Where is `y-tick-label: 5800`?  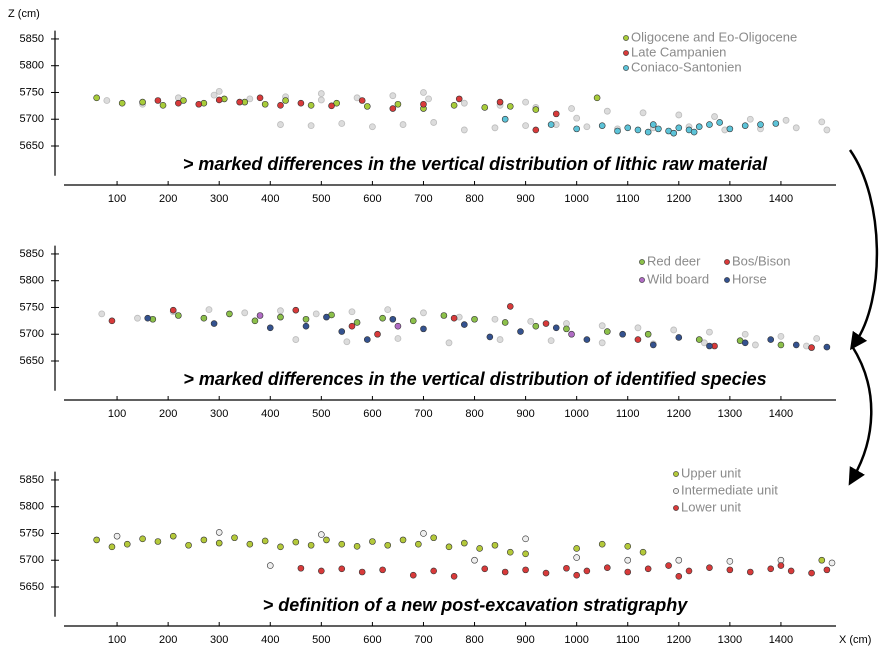 y-tick-label: 5800 is located at coordinates (32, 507).